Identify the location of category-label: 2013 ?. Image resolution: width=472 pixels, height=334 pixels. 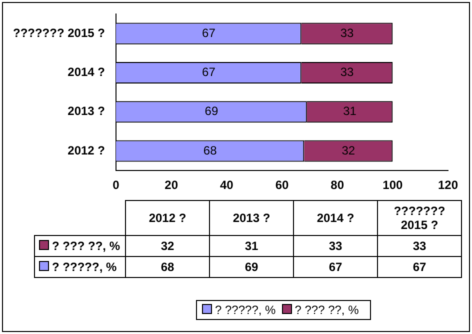
(252, 218).